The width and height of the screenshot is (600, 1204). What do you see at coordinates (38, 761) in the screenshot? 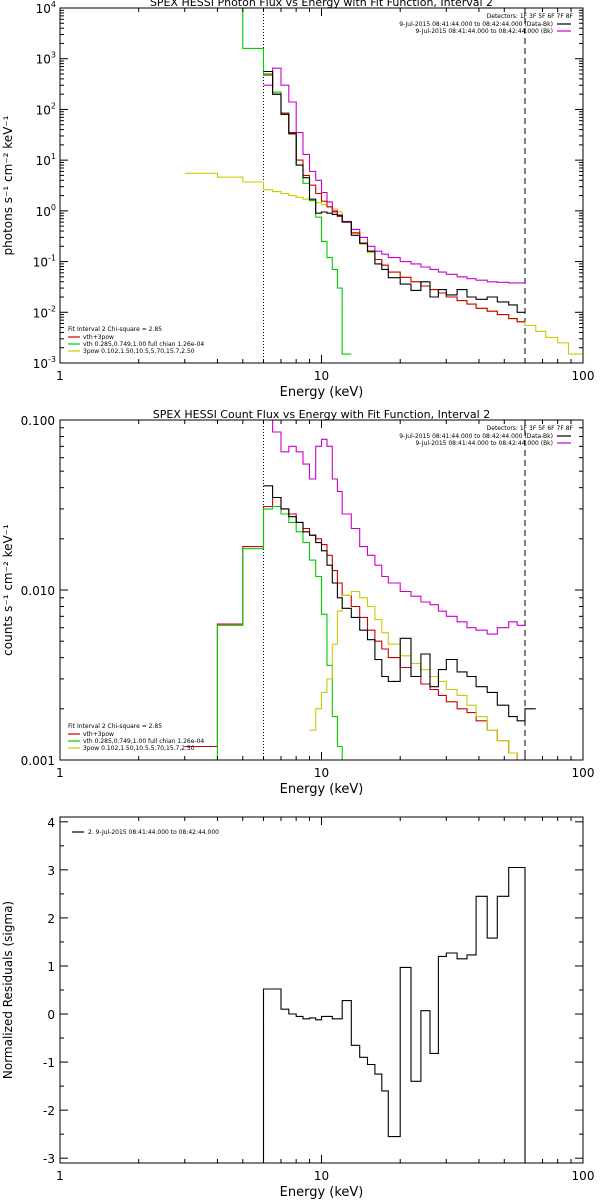
I see `y-tick-label: 0.001` at bounding box center [38, 761].